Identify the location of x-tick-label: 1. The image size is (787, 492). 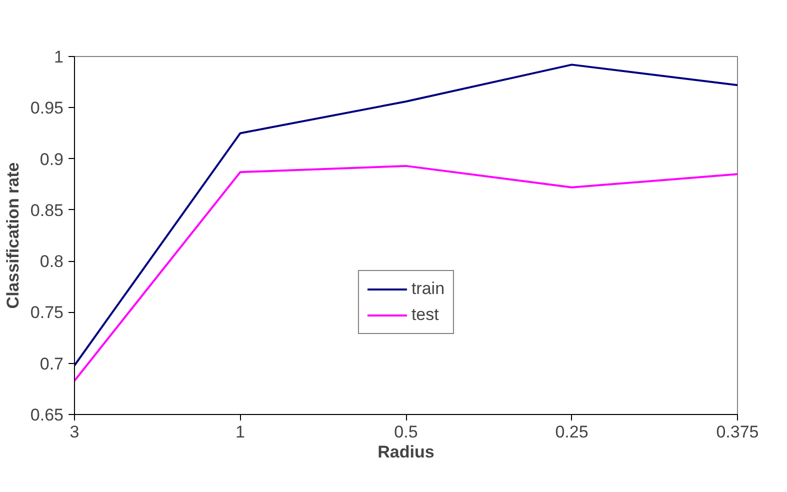
(240, 432).